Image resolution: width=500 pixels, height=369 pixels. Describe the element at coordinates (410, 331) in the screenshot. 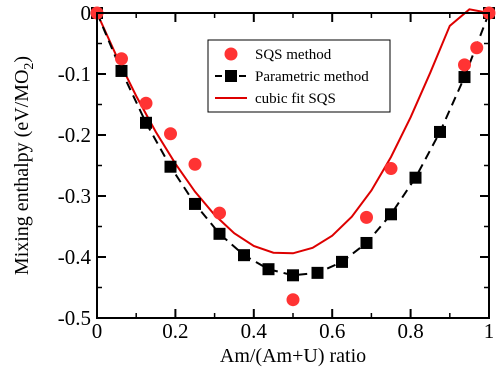

I see `x-tick-label: 0.8` at that location.